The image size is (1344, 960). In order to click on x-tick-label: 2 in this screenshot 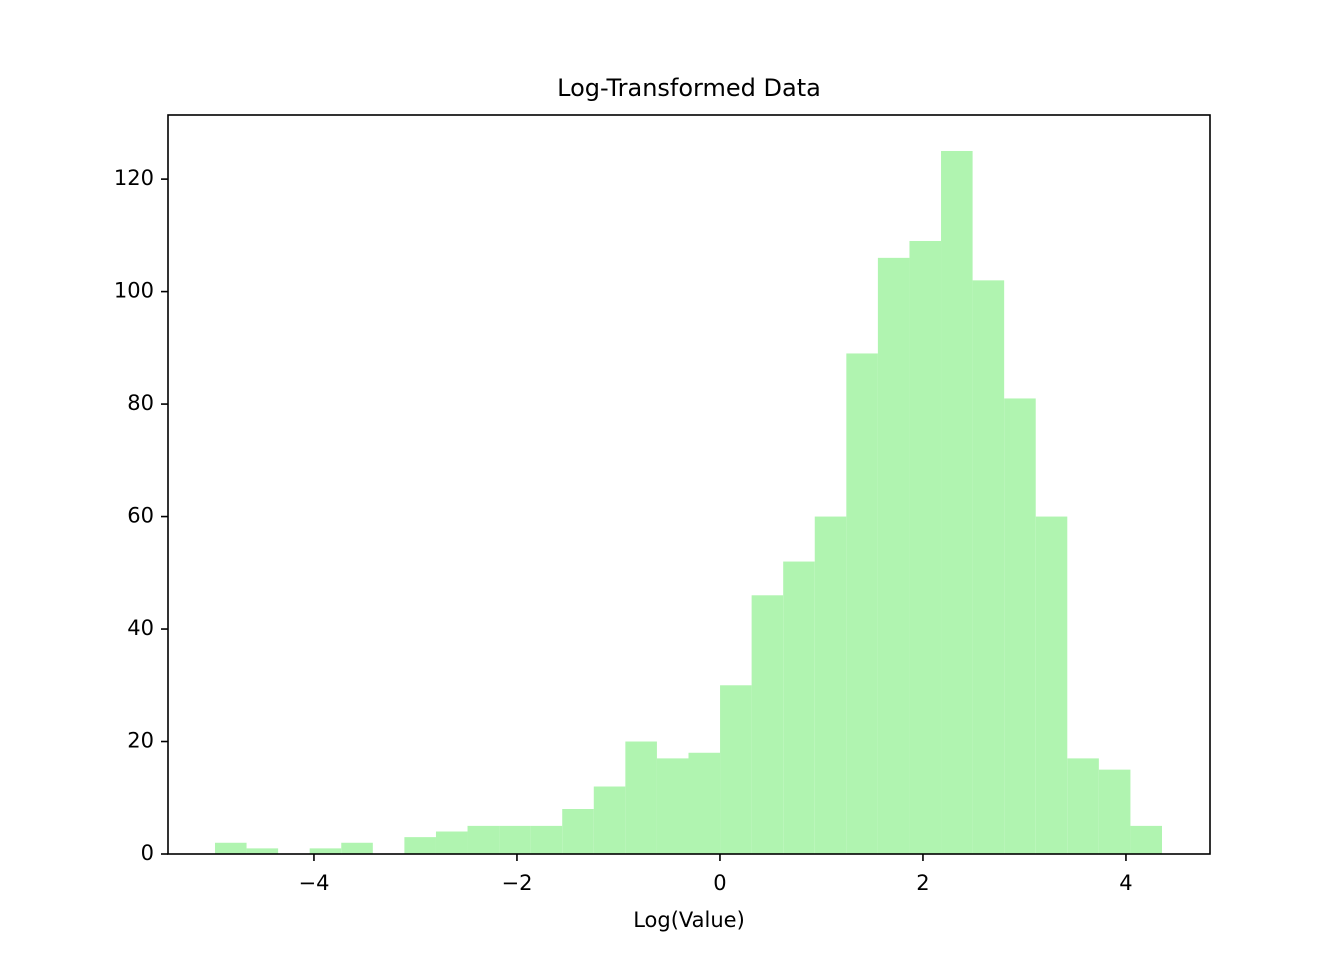, I will do `click(922, 883)`.